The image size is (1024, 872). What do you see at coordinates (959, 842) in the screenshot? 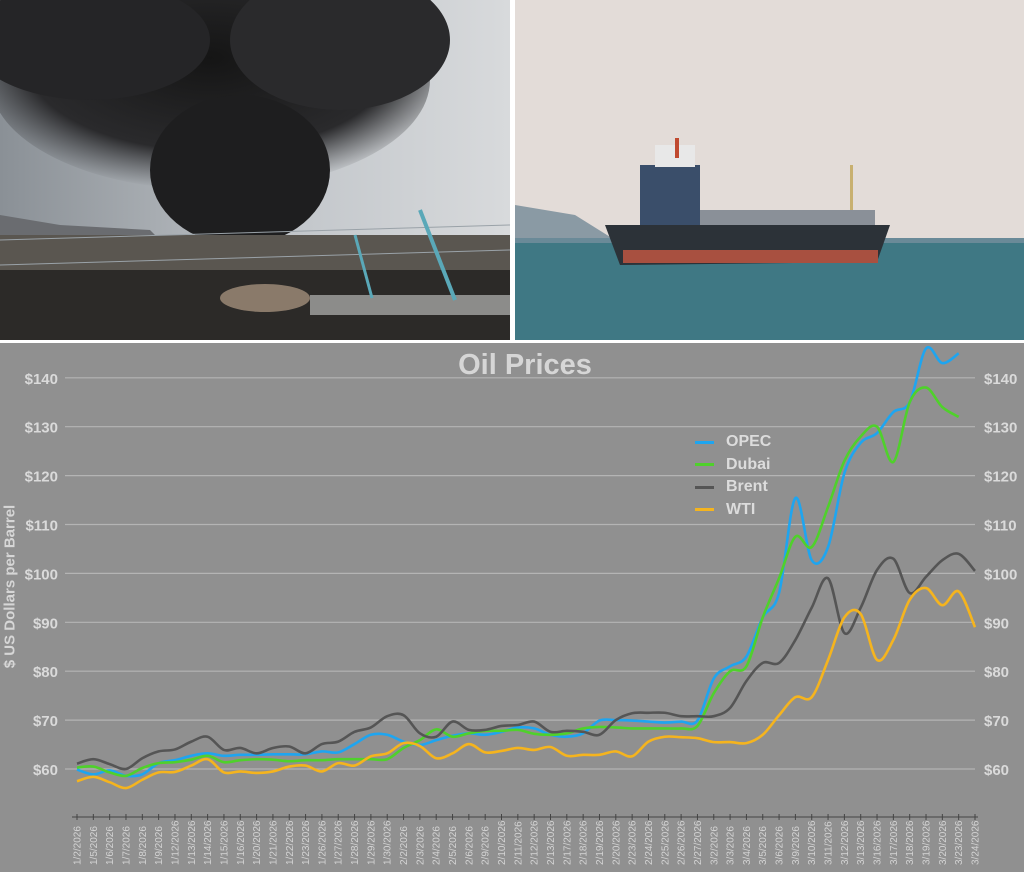
I see `x-tick-label: 3/23/2026` at bounding box center [959, 842].